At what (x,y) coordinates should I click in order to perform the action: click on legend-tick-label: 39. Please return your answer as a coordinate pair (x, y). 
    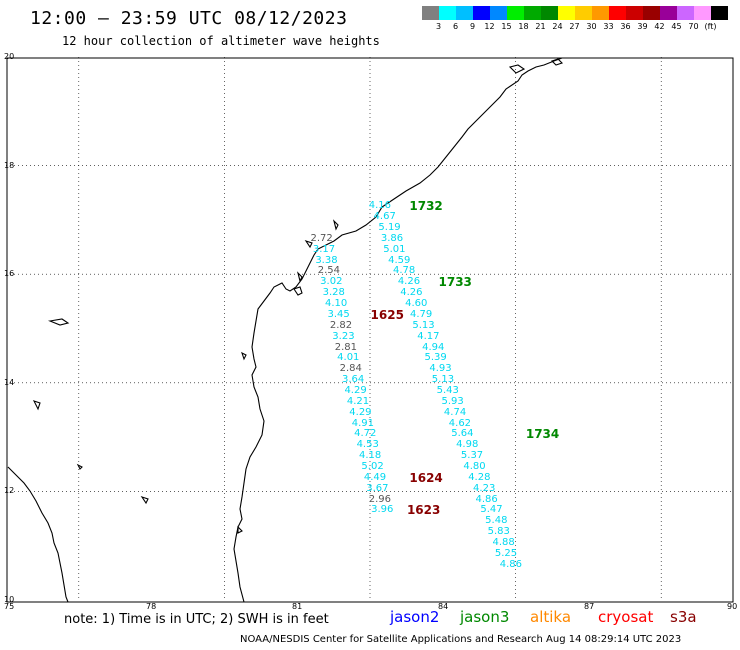
    Looking at the image, I should click on (642, 26).